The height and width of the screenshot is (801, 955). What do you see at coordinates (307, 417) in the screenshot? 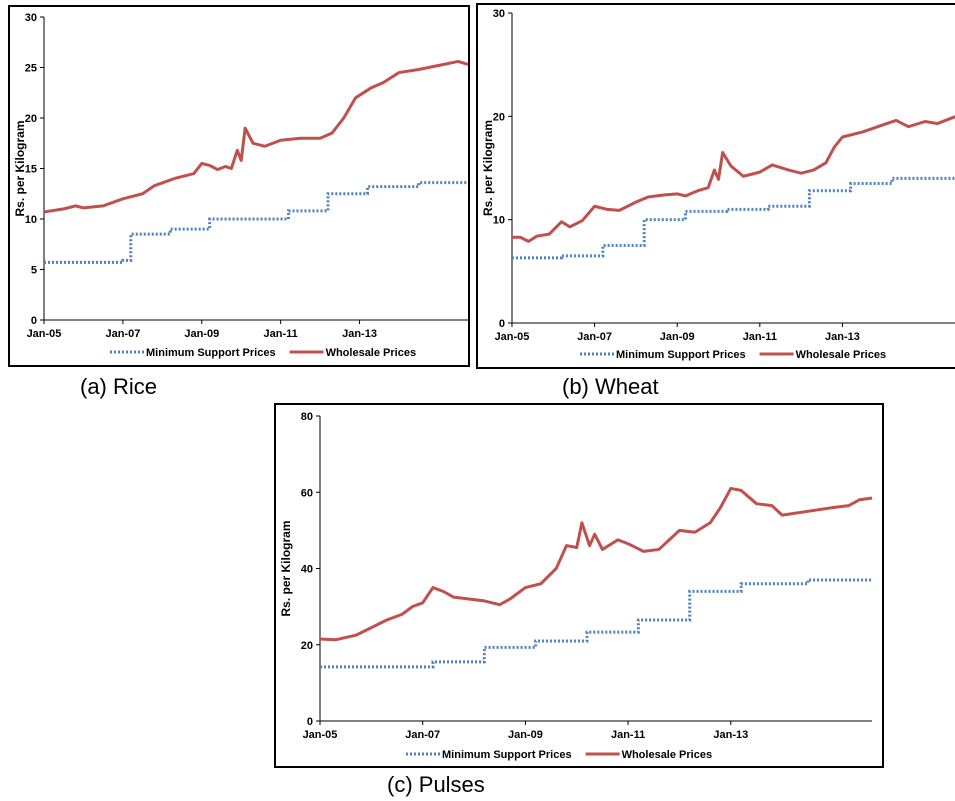
I see `y-tick-label: 80` at bounding box center [307, 417].